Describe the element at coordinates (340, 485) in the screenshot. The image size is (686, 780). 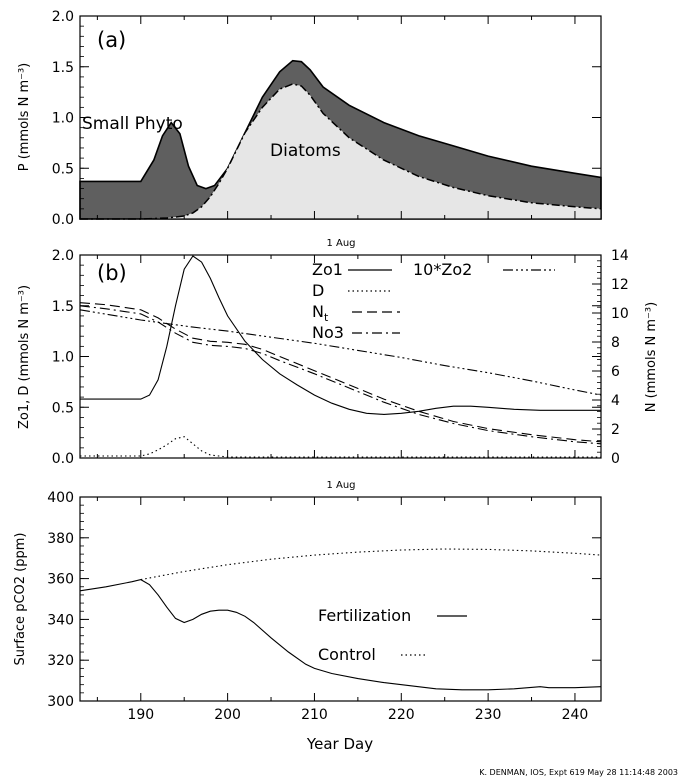
I see `panel-c-top-label: 1 Aug` at that location.